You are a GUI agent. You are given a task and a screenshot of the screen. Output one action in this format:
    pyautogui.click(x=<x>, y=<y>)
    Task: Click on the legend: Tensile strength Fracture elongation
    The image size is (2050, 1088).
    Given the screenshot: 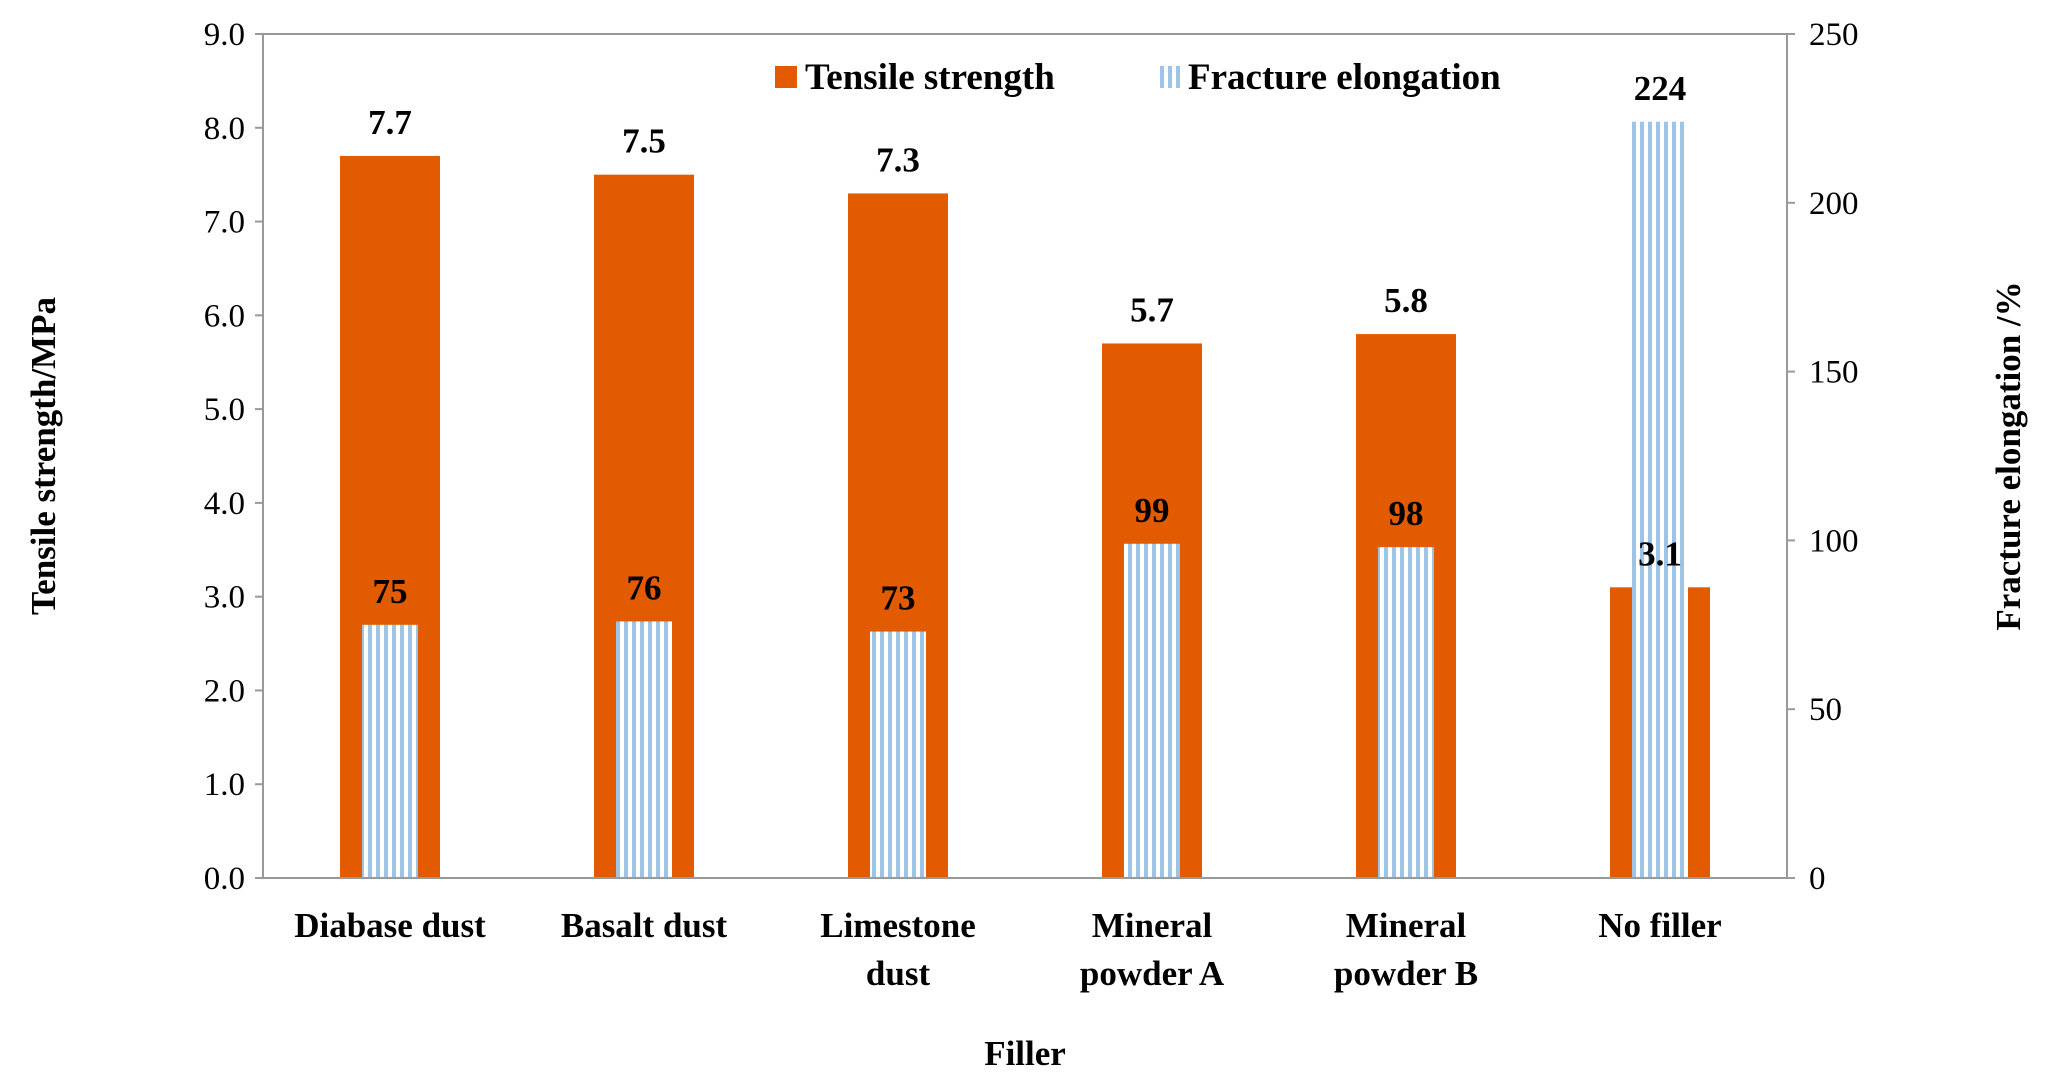 What is the action you would take?
    pyautogui.click(x=1138, y=77)
    